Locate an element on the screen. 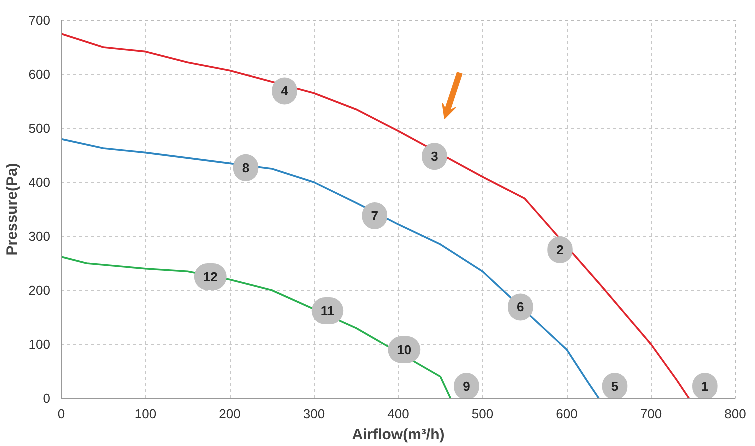 The image size is (755, 446). x-tick-label: 700 is located at coordinates (651, 414).